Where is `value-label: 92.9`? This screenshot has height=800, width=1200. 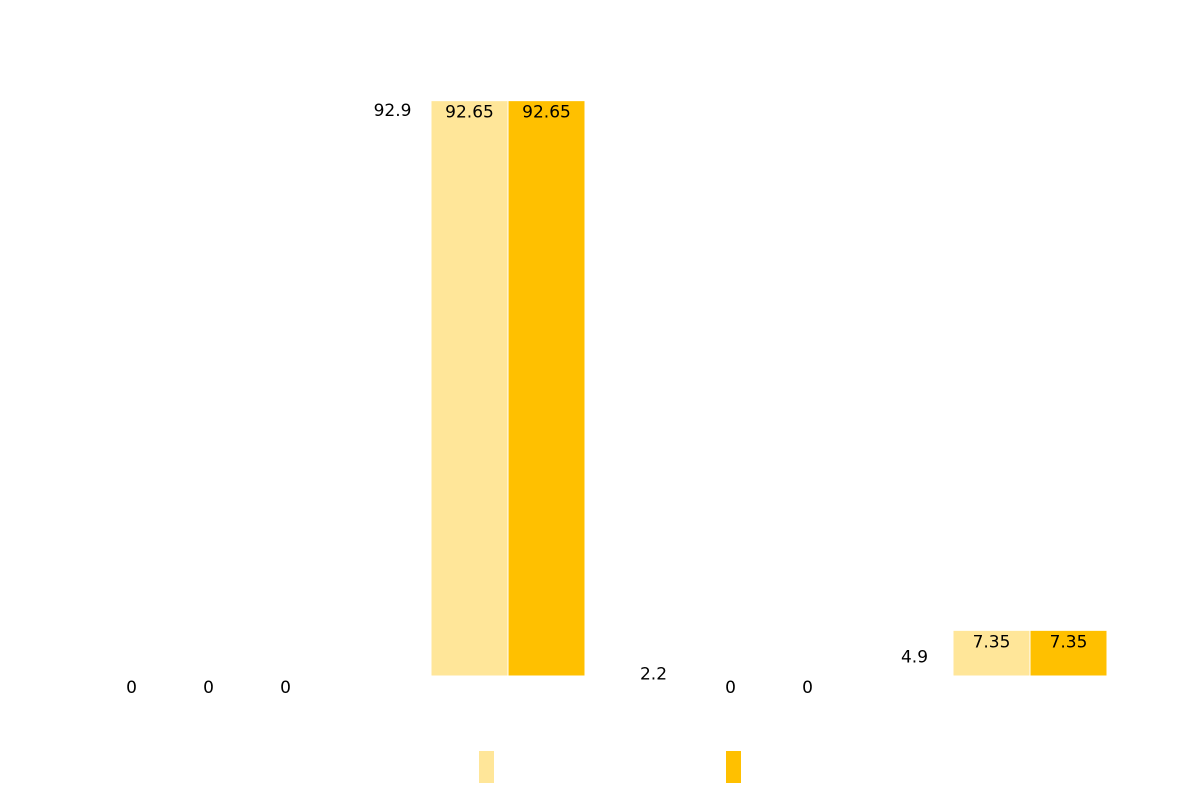
value-label: 92.9 is located at coordinates (393, 111).